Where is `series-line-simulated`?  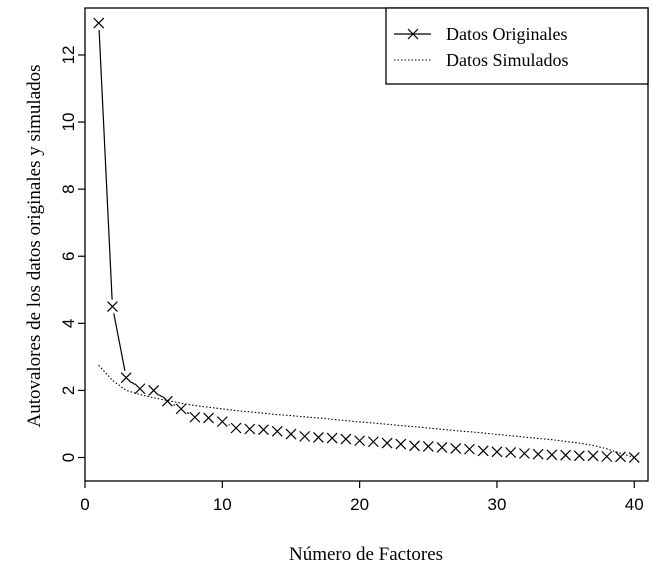
series-line-simulated is located at coordinates (366, 411).